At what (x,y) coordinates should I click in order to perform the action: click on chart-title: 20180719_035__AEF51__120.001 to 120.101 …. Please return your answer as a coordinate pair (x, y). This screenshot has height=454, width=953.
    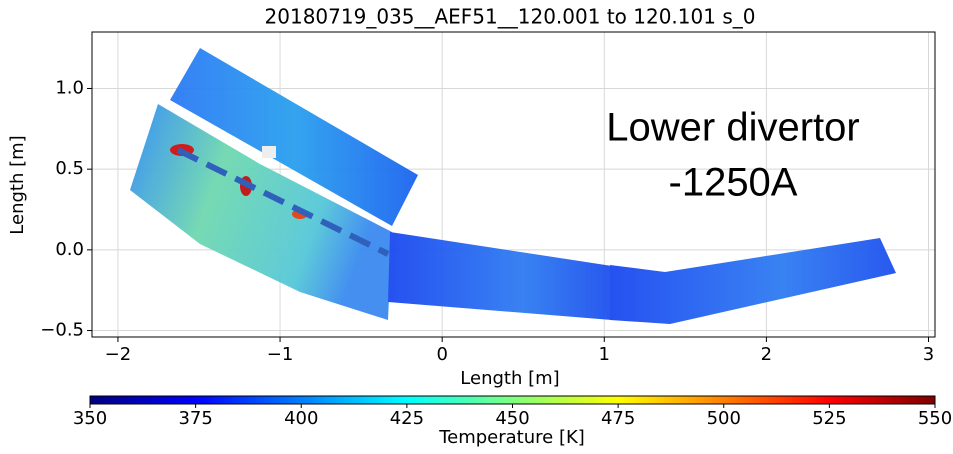
    Looking at the image, I should click on (510, 17).